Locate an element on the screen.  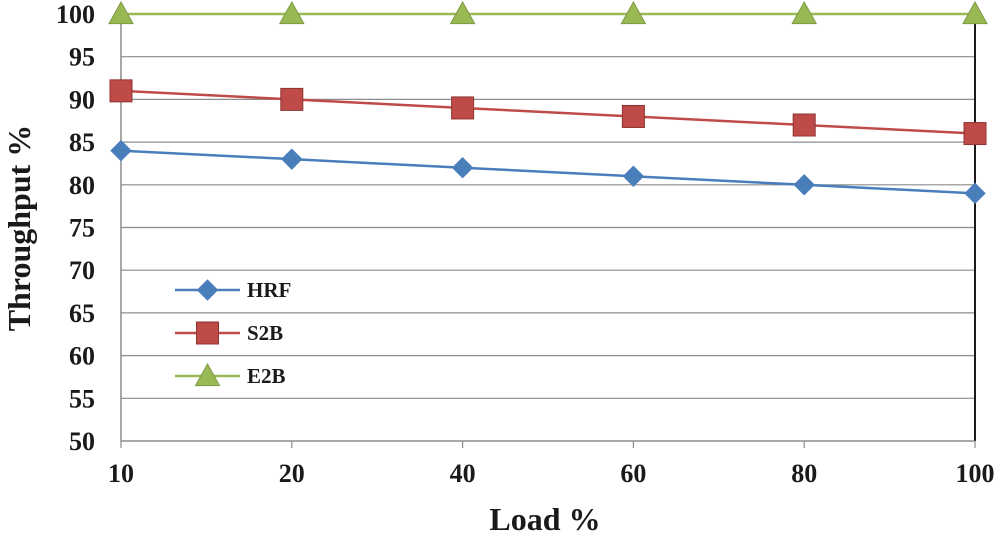
series-s2b is located at coordinates (548, 112).